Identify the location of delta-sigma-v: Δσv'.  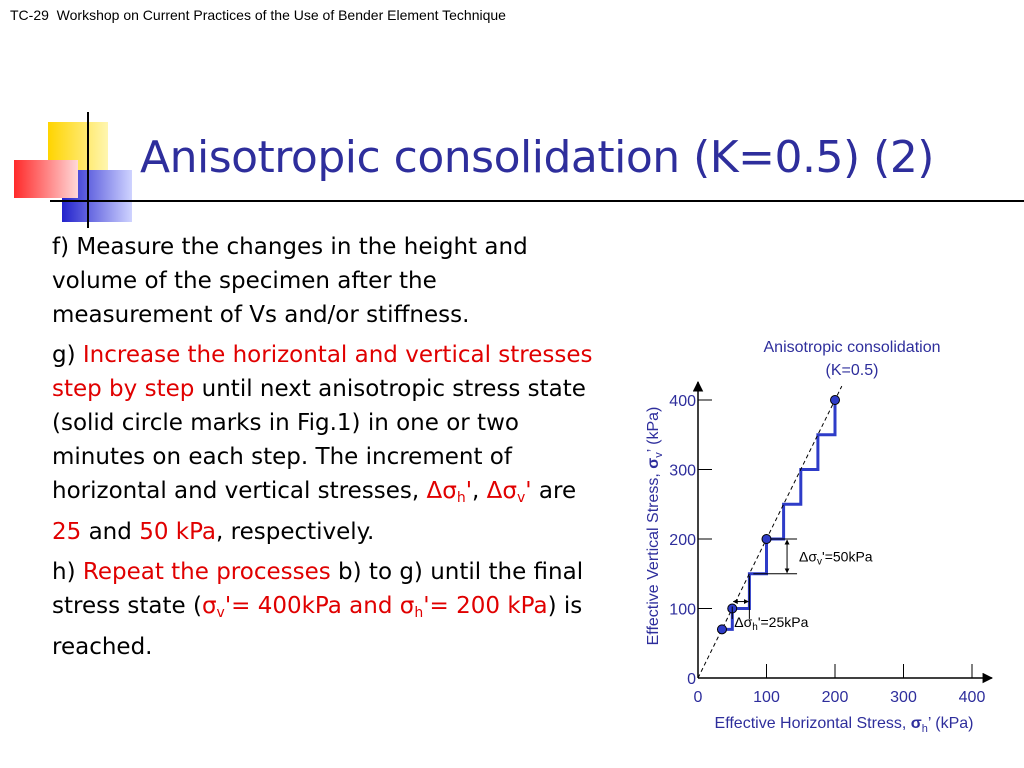
(509, 492).